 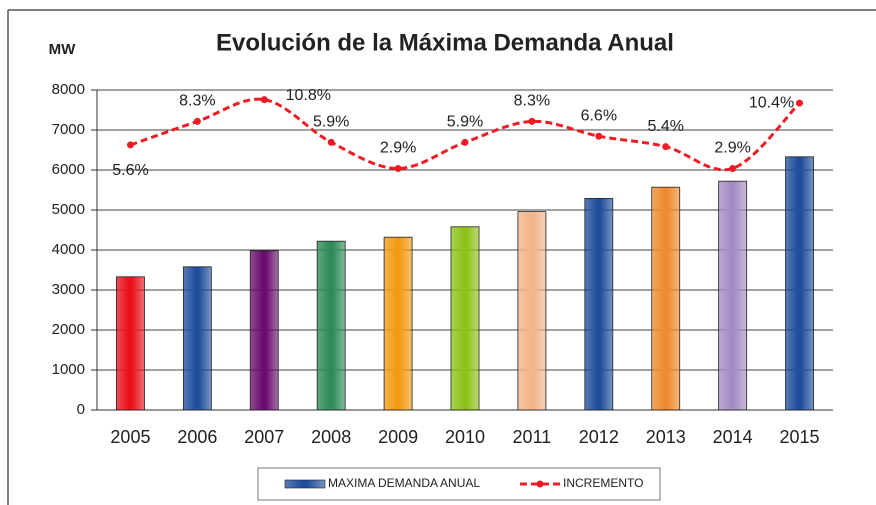 What do you see at coordinates (733, 437) in the screenshot?
I see `x-tick-label: 2014` at bounding box center [733, 437].